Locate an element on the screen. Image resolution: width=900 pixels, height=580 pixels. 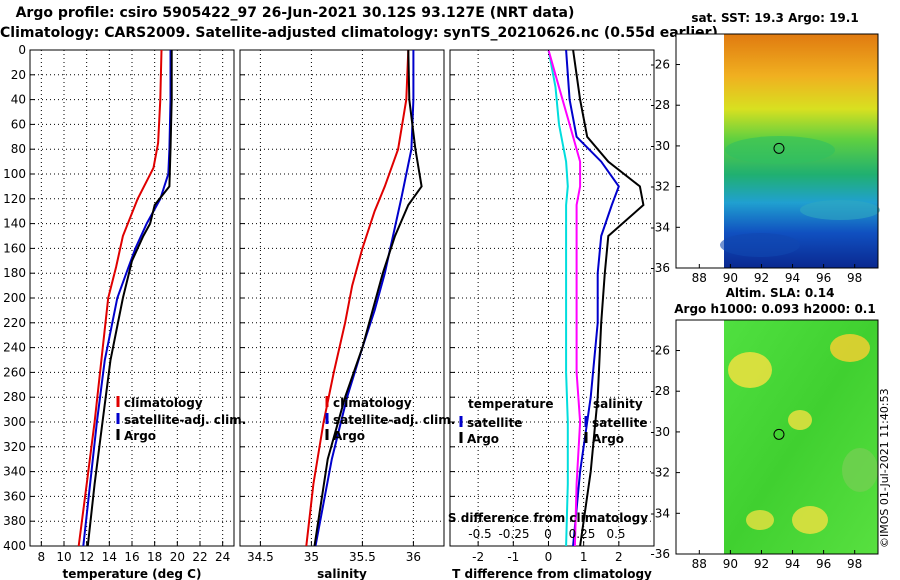
x-tick-label: -1 is located at coordinates (513, 557).